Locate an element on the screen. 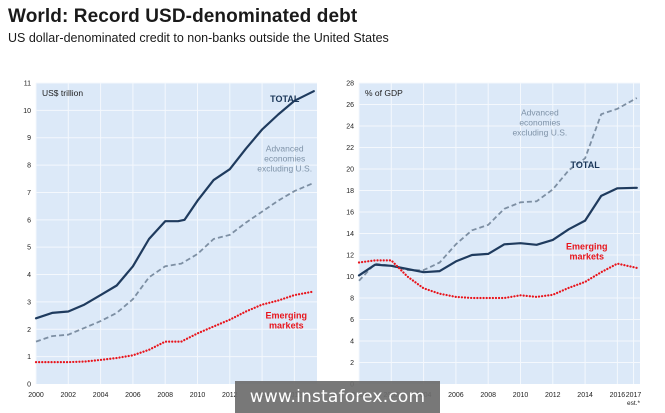  x-tick-label: 2000 is located at coordinates (36, 395).